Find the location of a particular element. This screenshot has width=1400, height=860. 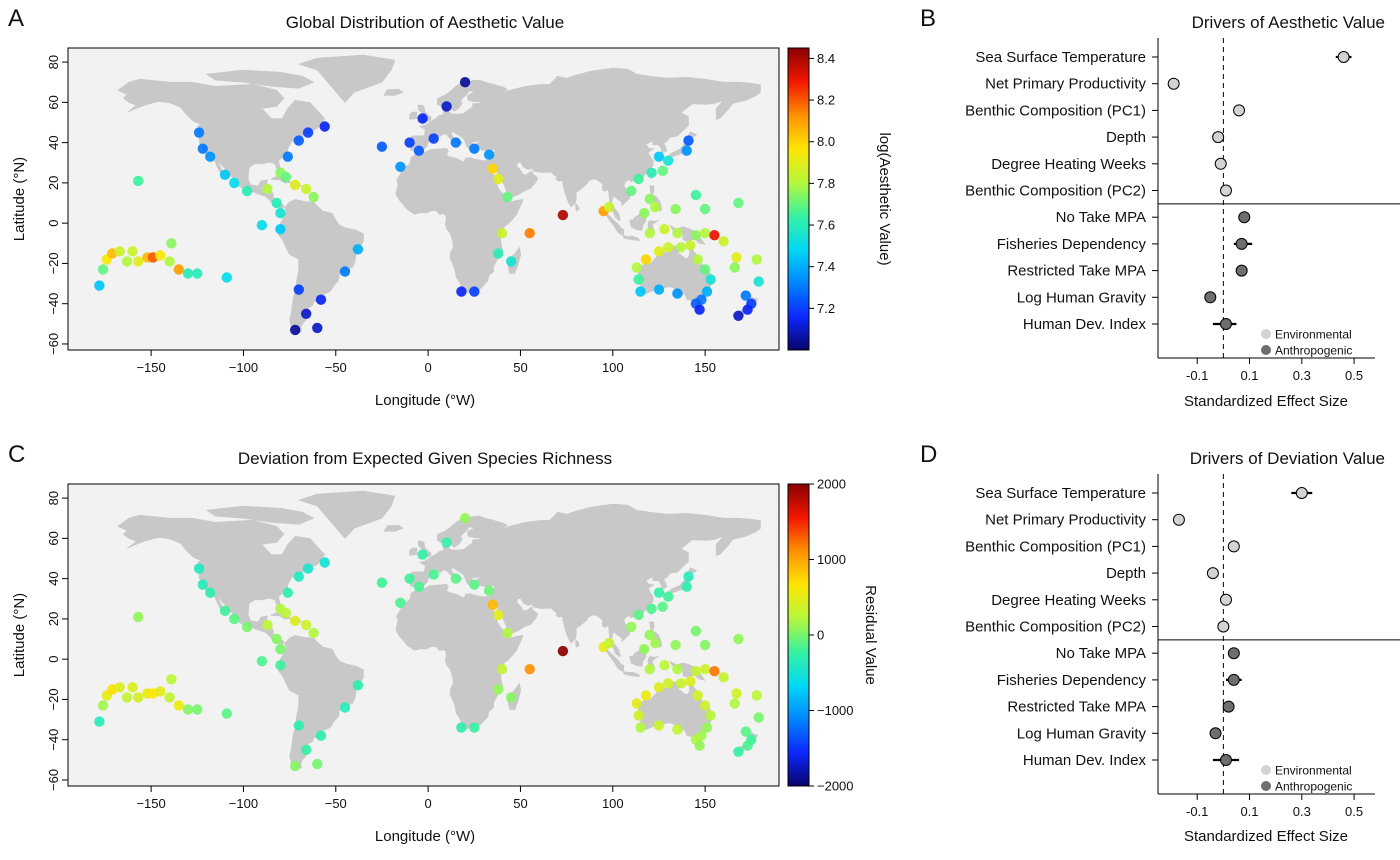

y-tick-label: 40 is located at coordinates (53, 578).